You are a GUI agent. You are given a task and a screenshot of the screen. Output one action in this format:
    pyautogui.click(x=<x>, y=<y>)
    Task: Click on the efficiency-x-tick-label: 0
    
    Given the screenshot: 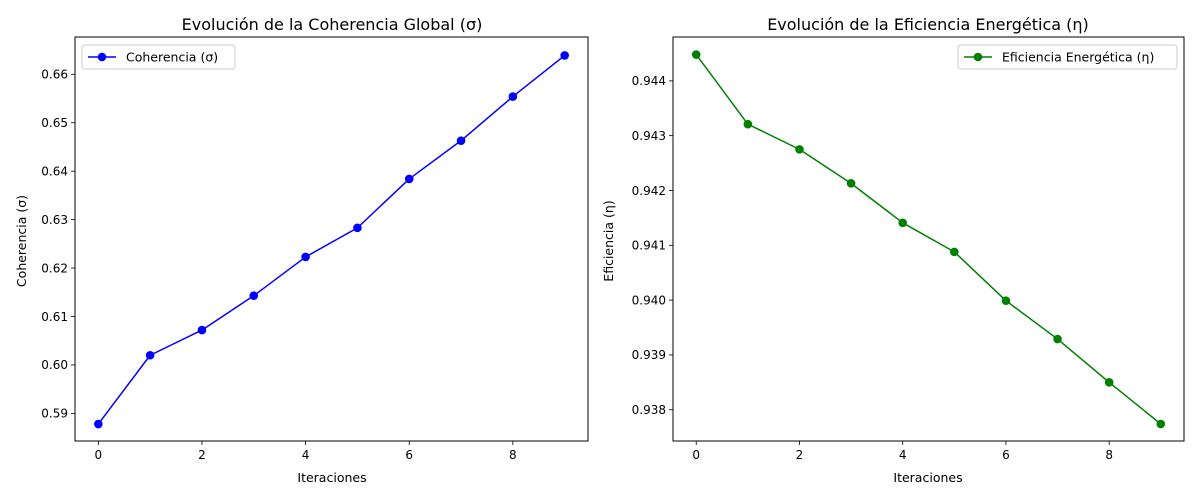 What is the action you would take?
    pyautogui.click(x=696, y=455)
    